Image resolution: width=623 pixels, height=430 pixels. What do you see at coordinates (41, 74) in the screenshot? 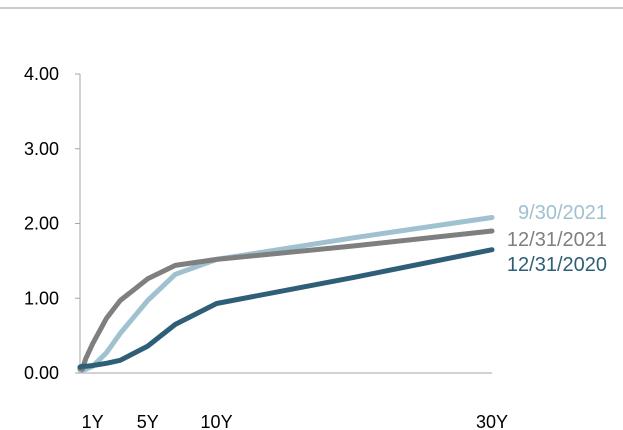
I see `y-tick-label: 4.00` at bounding box center [41, 74].